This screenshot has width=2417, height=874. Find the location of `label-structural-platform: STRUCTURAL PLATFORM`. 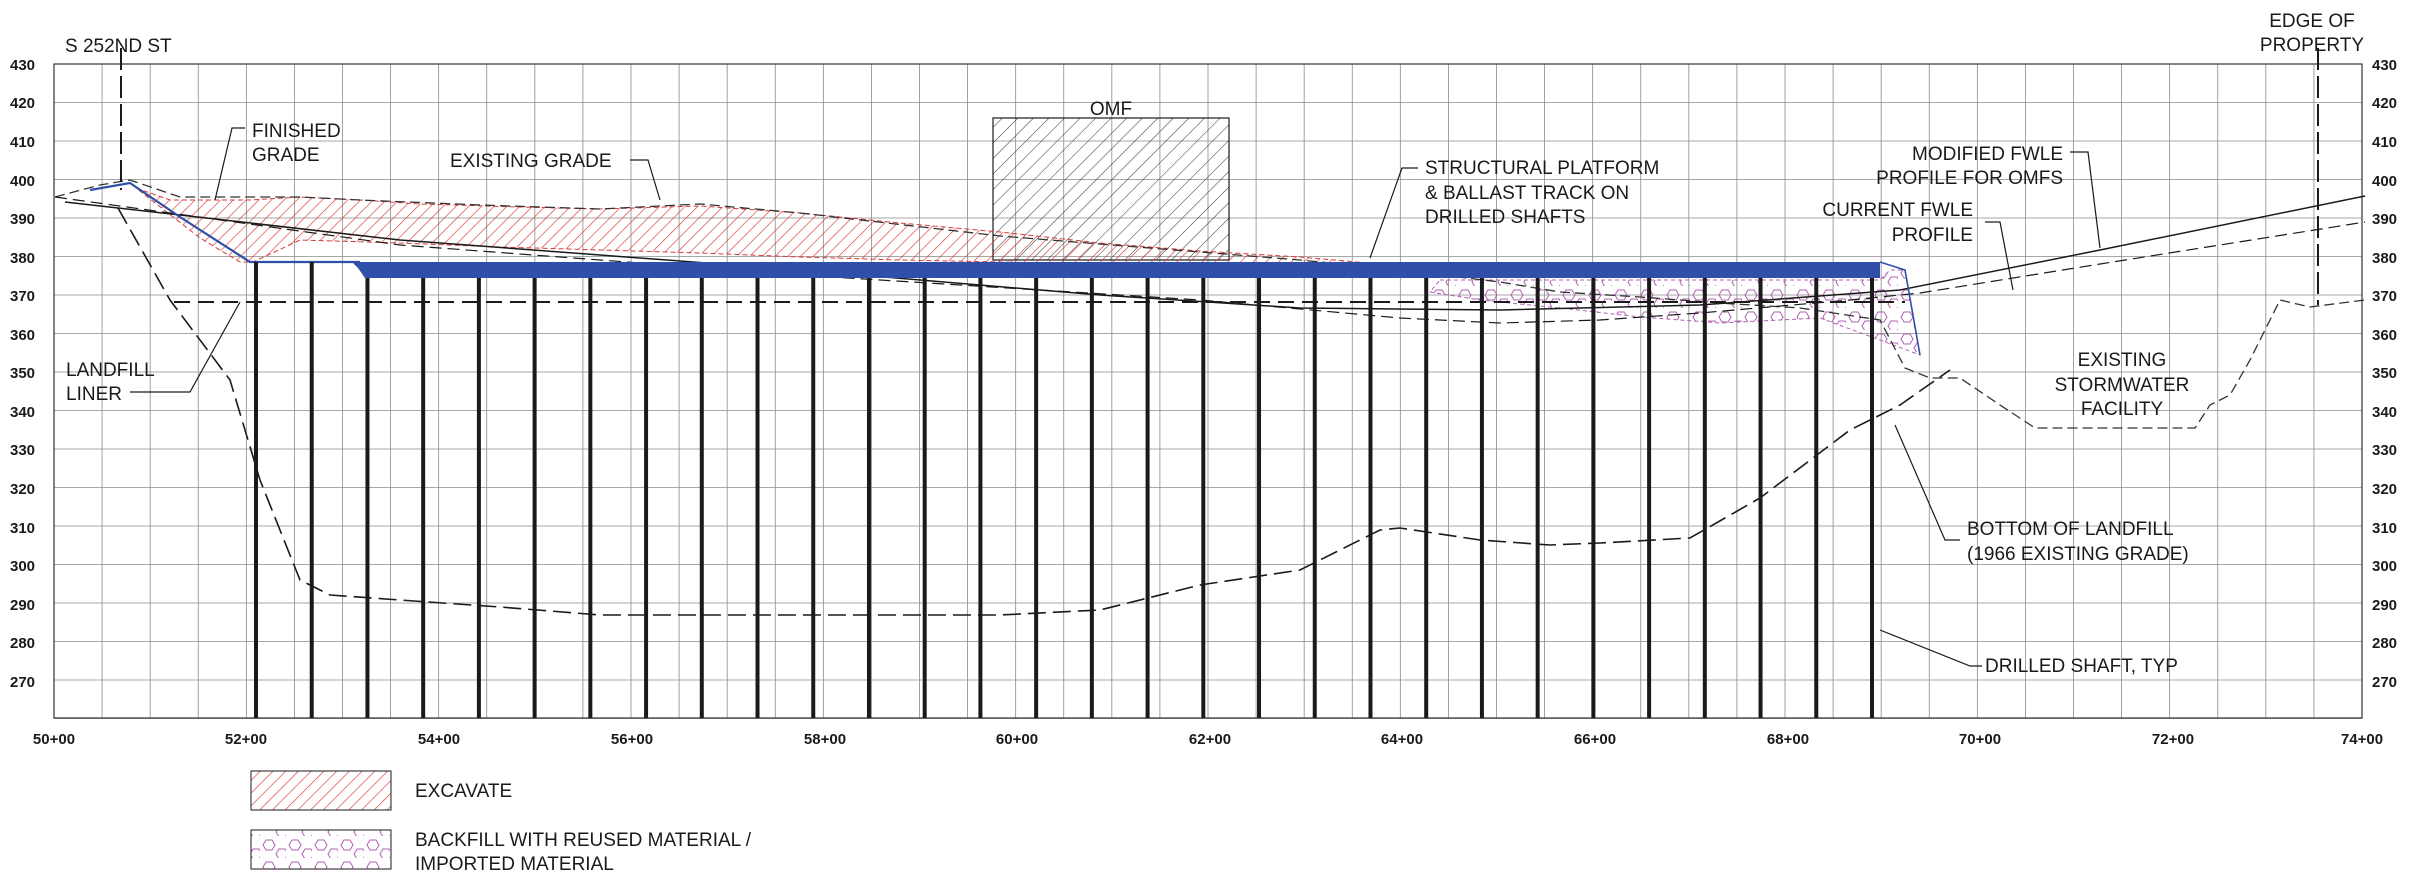

label-structural-platform: STRUCTURAL PLATFORM is located at coordinates (1542, 168).